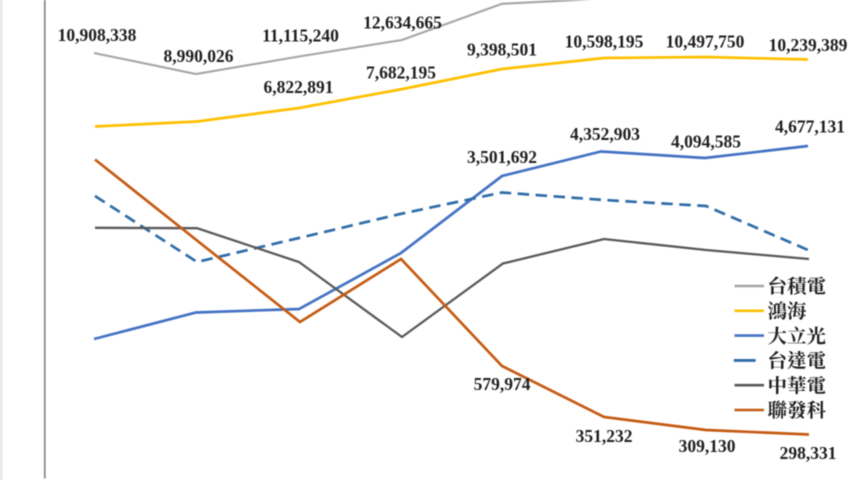 The width and height of the screenshot is (860, 480). What do you see at coordinates (502, 384) in the screenshot?
I see `svg-text: 579,974` at bounding box center [502, 384].